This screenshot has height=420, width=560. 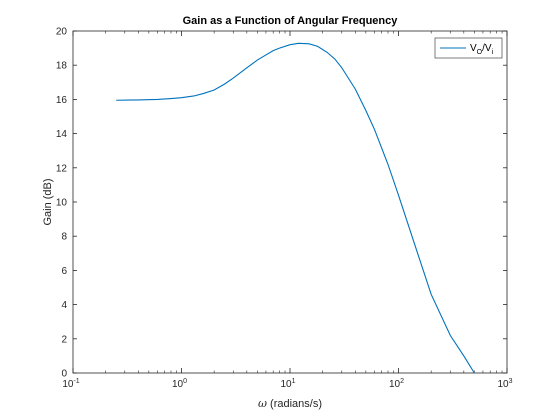 What do you see at coordinates (493, 52) in the screenshot?
I see `legend-sub2: i` at bounding box center [493, 52].